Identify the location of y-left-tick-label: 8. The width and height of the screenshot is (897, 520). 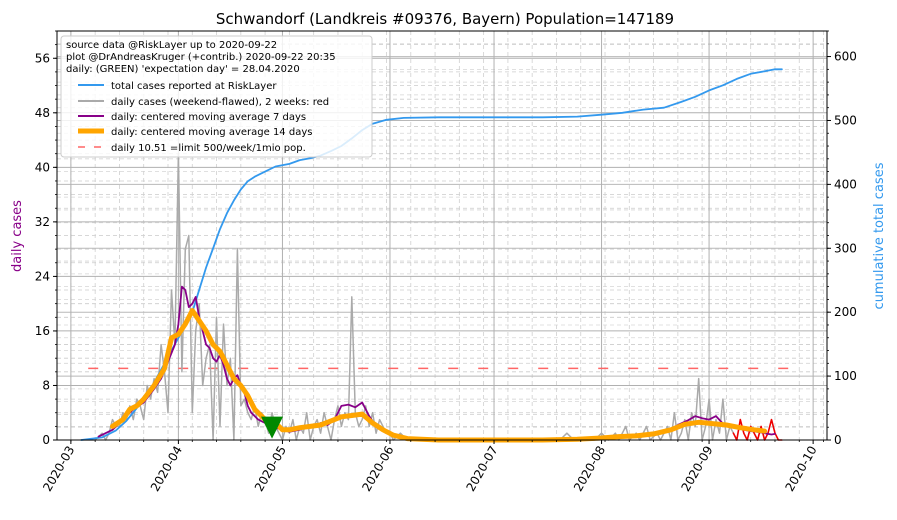
(46, 385).